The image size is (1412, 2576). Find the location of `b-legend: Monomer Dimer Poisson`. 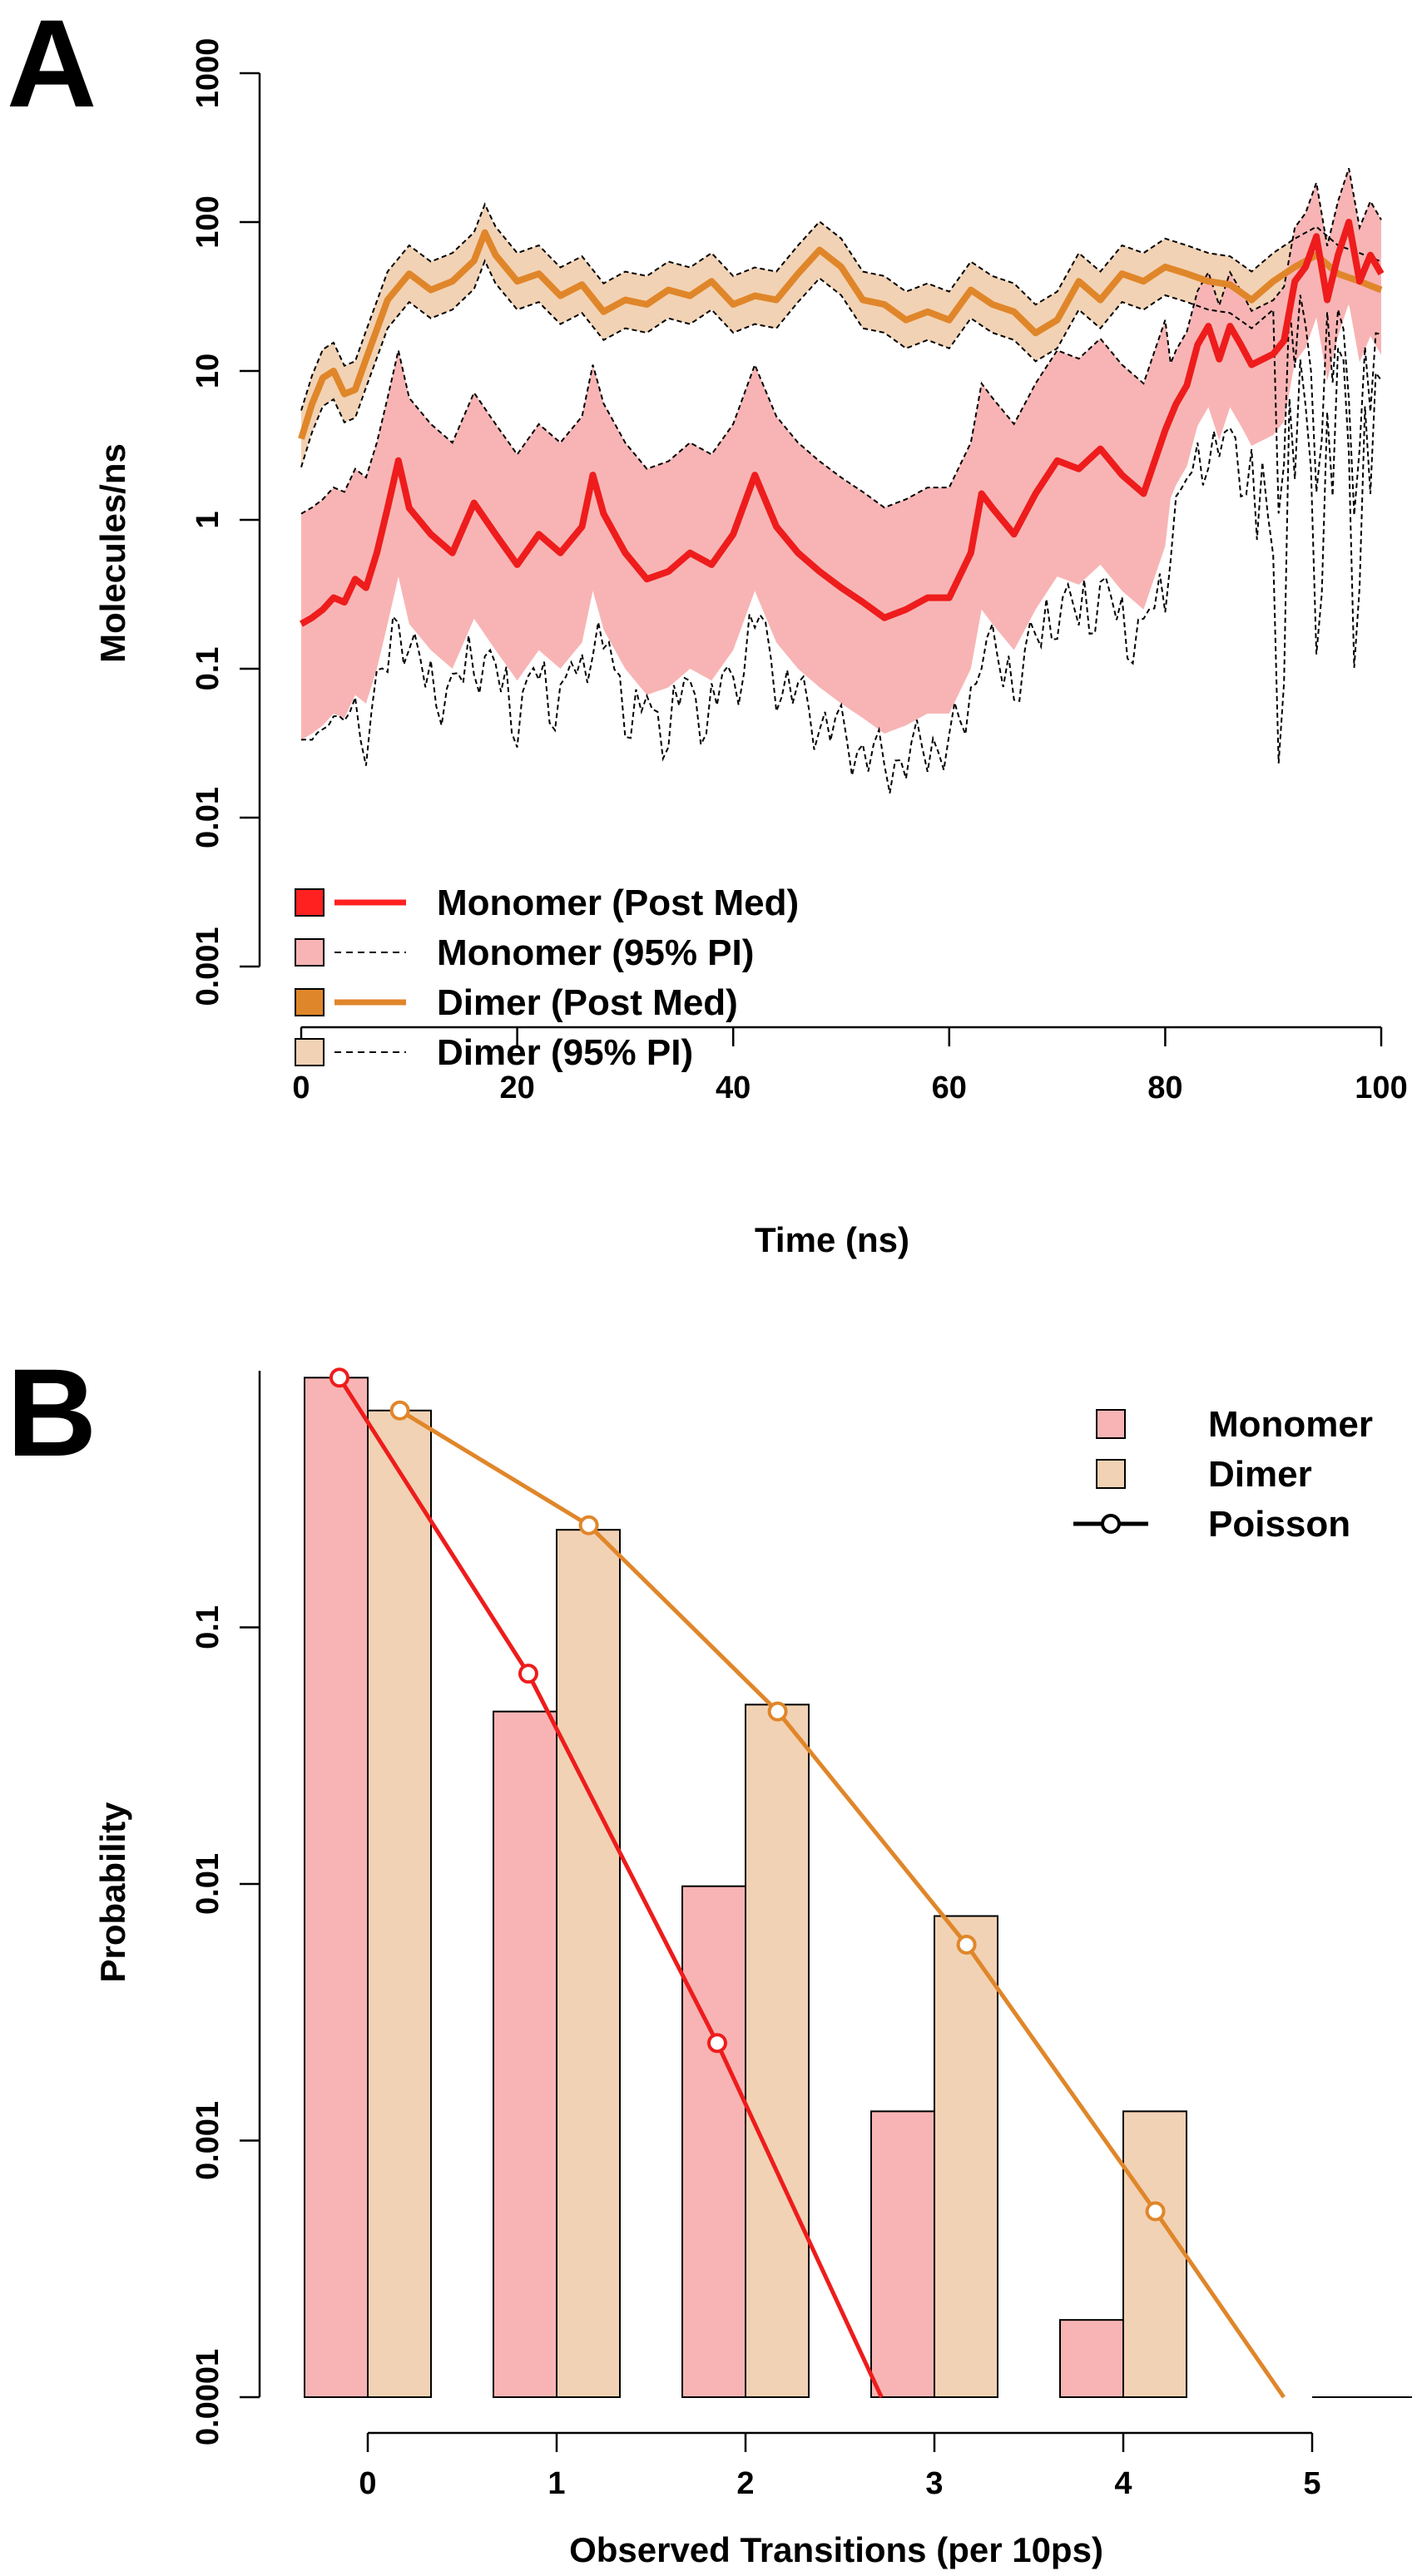

b-legend: Monomer Dimer Poisson is located at coordinates (1223, 1474).